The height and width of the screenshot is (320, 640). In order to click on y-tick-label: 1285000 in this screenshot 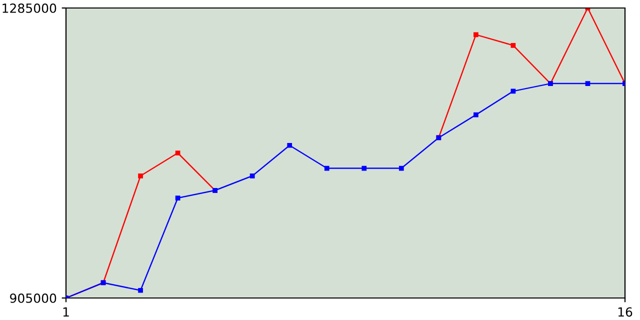, I will do `click(29, 8)`.